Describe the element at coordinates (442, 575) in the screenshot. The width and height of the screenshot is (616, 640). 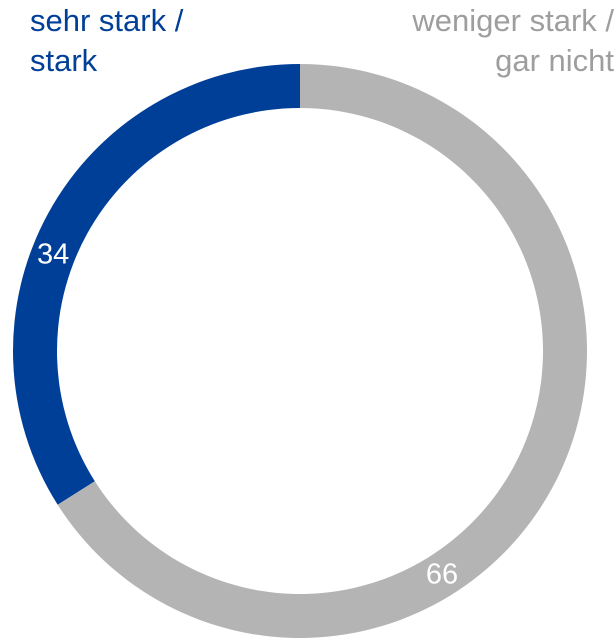
I see `slice-value-label-2: 66` at that location.